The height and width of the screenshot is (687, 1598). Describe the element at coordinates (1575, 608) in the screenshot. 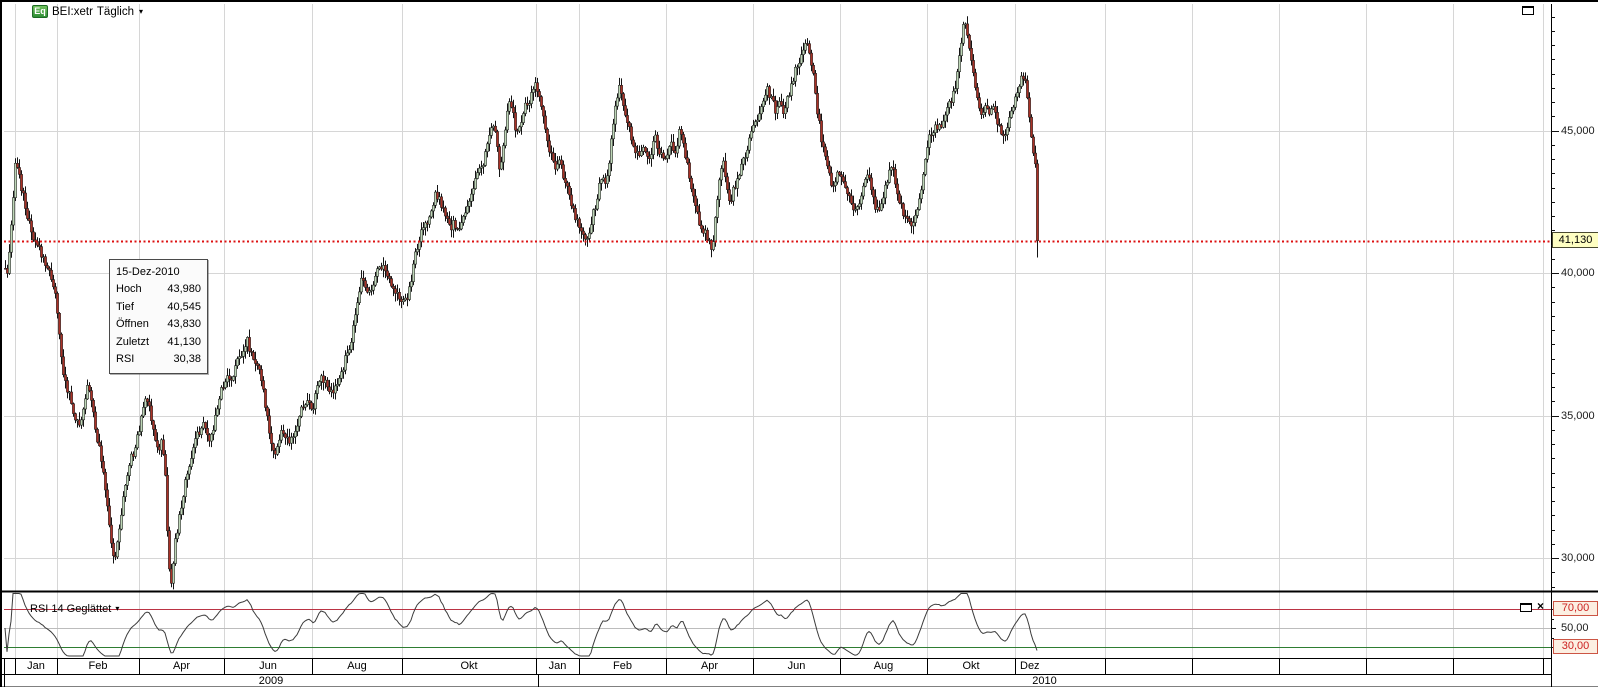

I see `rsi-level-70-label: 70,00` at that location.